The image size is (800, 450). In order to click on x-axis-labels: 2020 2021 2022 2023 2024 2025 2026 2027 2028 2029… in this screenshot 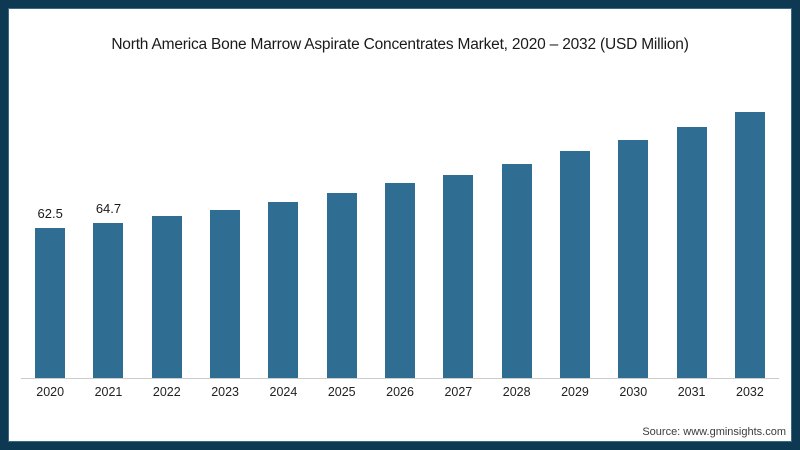, I will do `click(400, 392)`.